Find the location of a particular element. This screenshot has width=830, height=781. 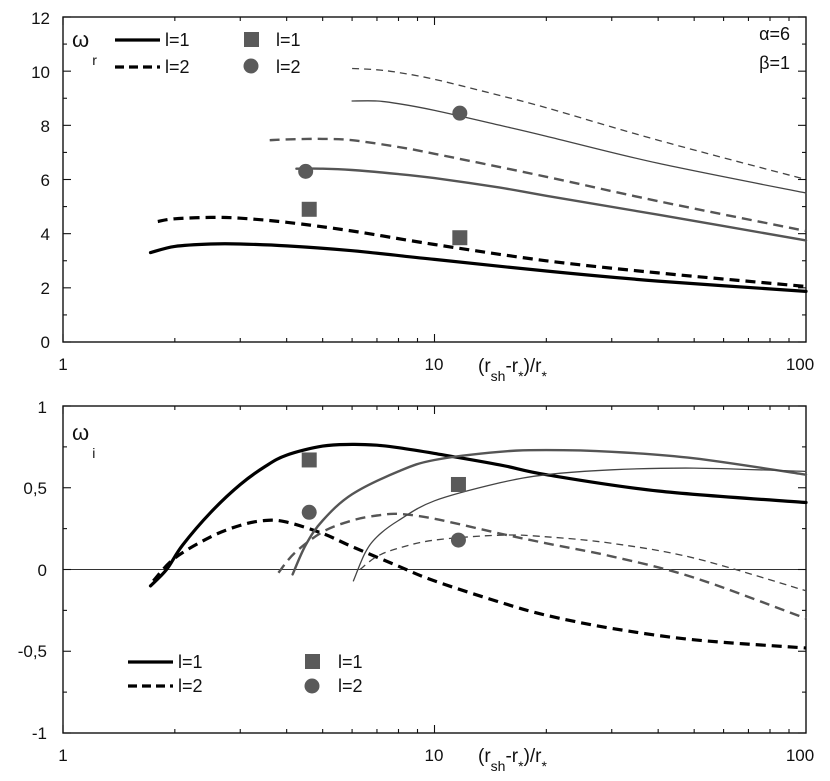

legend-bottom: l=1 l=2 l=1 l=2 is located at coordinates (245, 674).